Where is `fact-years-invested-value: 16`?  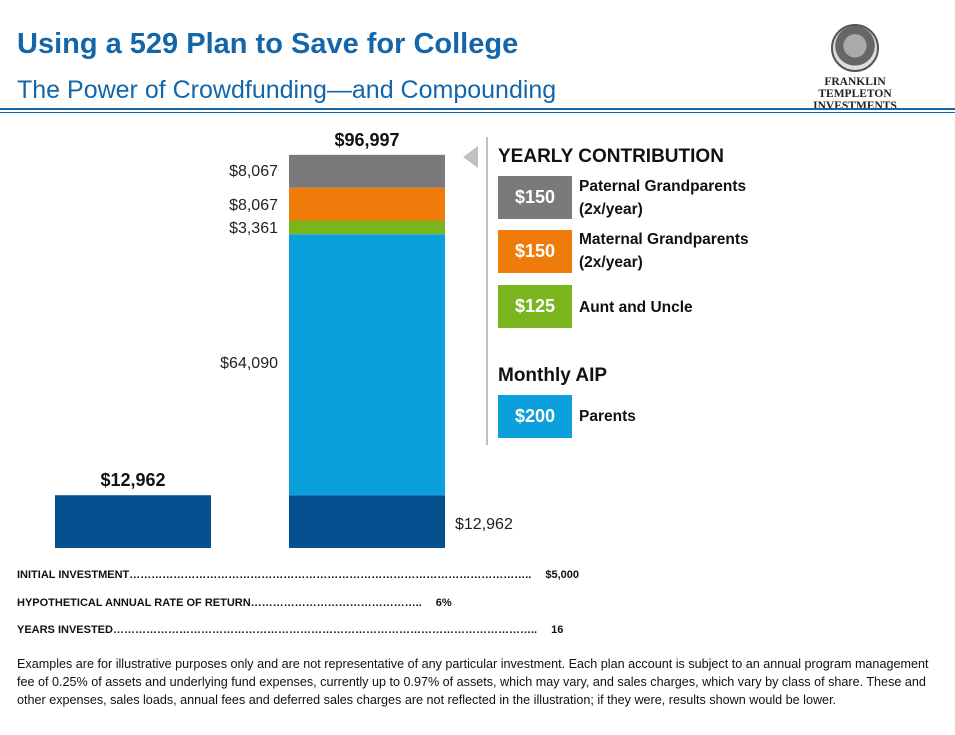 fact-years-invested-value: 16 is located at coordinates (557, 630).